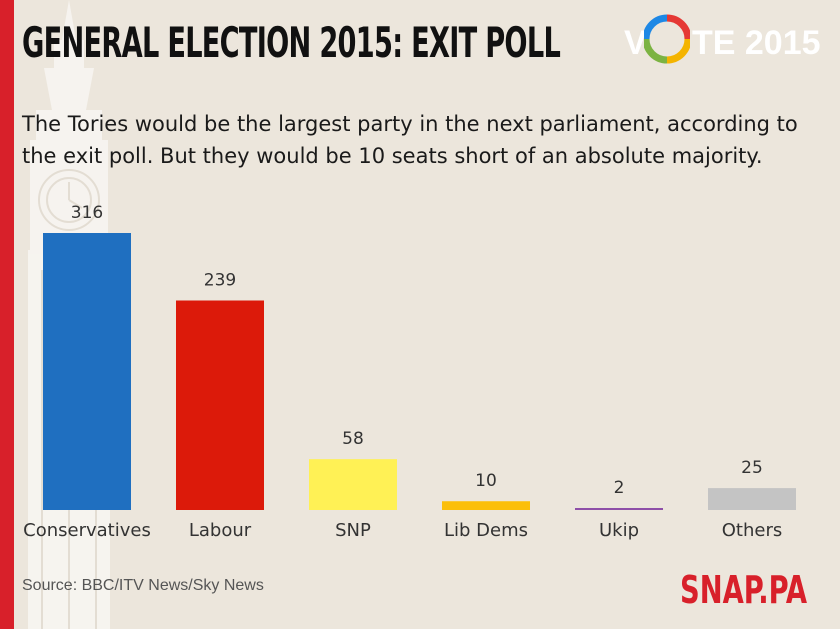 This screenshot has height=629, width=840. What do you see at coordinates (667, 39) in the screenshot?
I see `vote-ring-icon` at bounding box center [667, 39].